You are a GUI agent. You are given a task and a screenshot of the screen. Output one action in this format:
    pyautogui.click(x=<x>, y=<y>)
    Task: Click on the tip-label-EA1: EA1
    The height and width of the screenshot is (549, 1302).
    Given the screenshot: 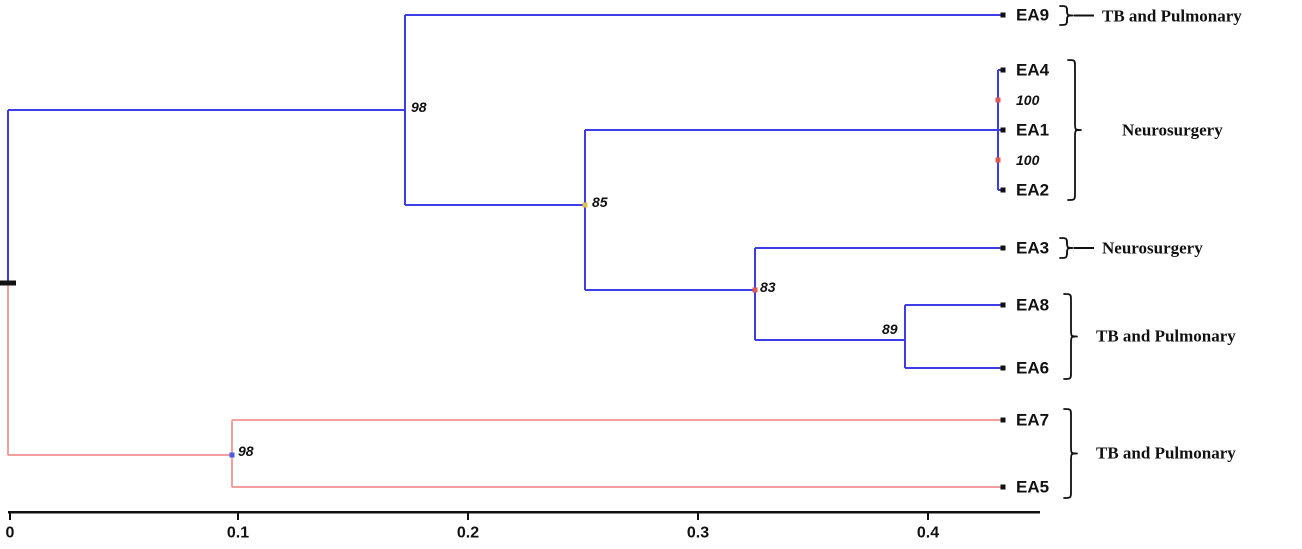 What is the action you would take?
    pyautogui.click(x=1032, y=130)
    